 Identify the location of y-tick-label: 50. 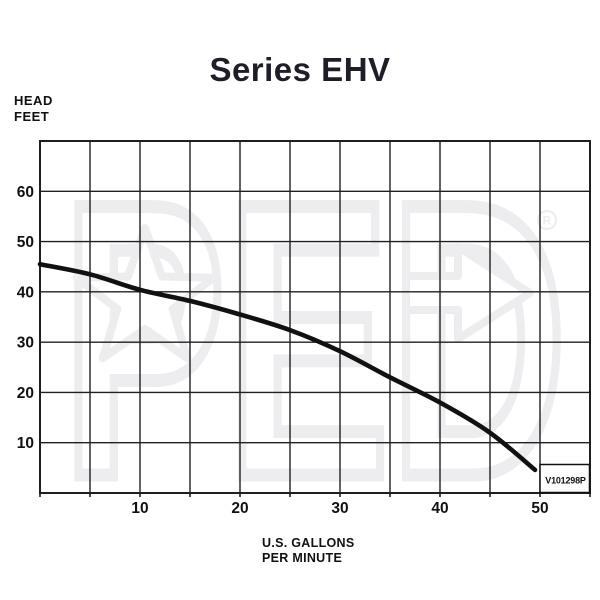
(25, 242).